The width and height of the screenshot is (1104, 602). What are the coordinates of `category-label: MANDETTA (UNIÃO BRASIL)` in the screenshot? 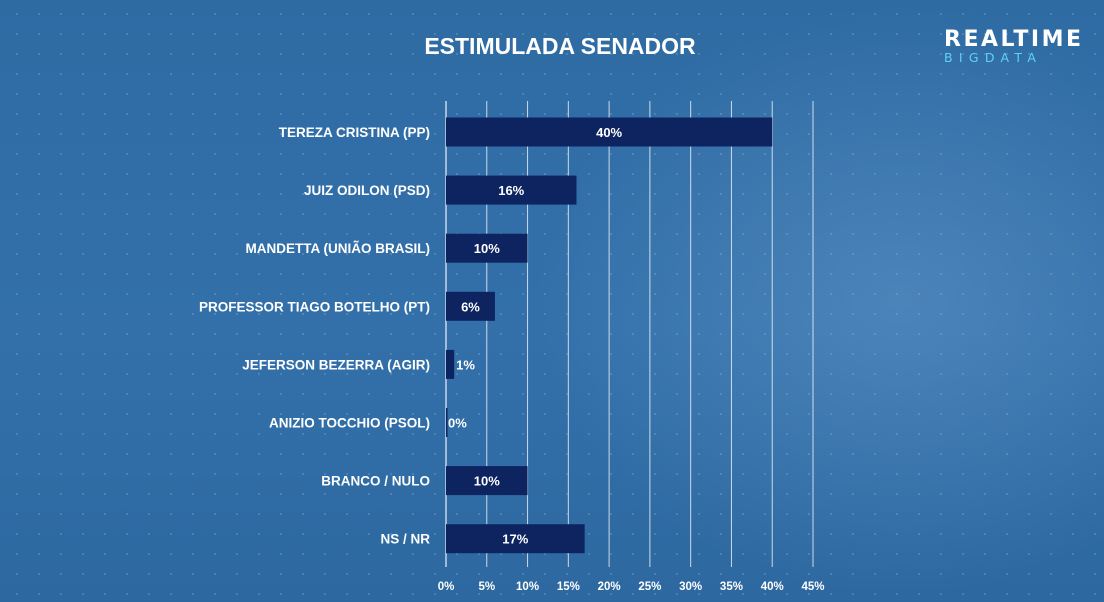 It's located at (338, 248).